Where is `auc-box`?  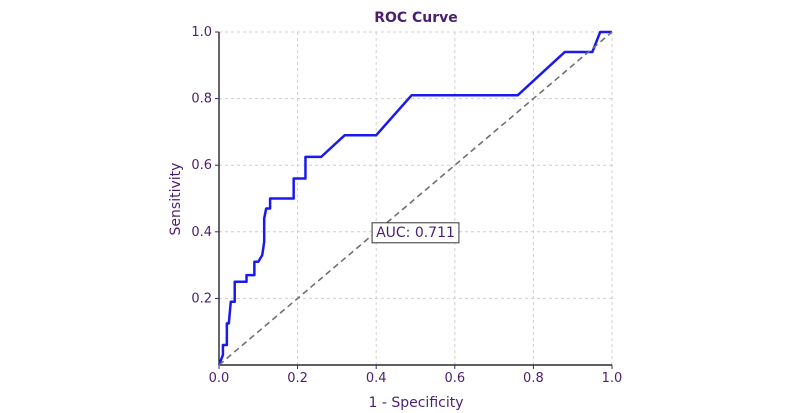
auc-box is located at coordinates (415, 233).